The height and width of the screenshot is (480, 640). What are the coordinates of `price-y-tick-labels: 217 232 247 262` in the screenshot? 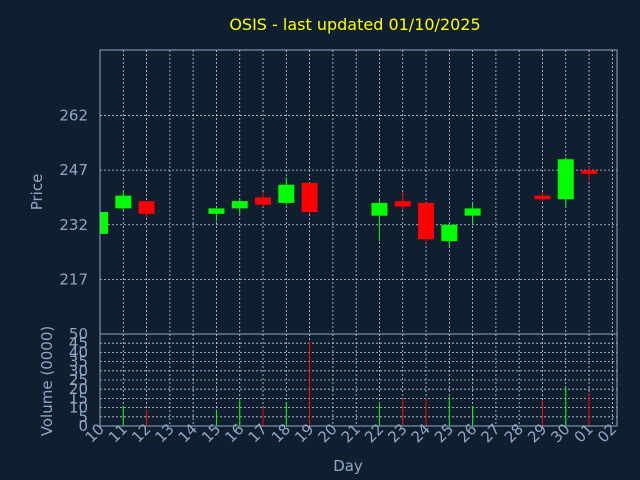 It's located at (73, 198).